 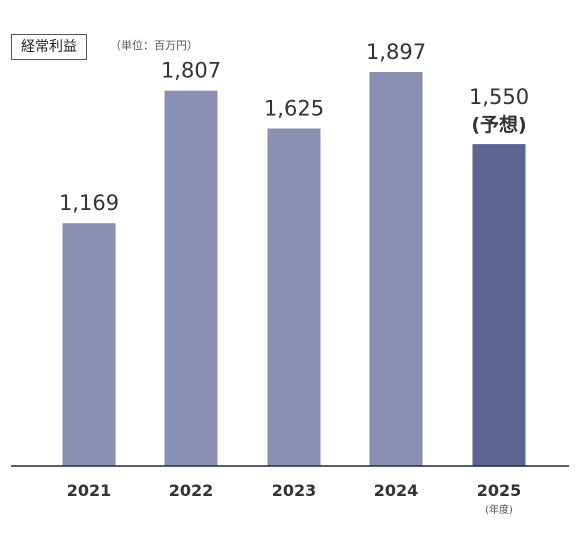 What do you see at coordinates (499, 305) in the screenshot?
I see `bar-2025` at bounding box center [499, 305].